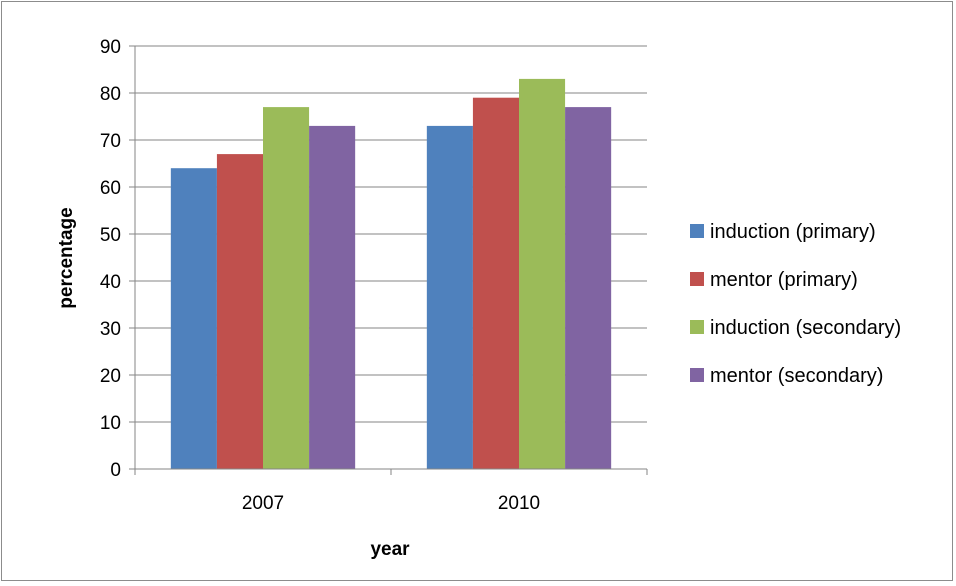 Image resolution: width=956 pixels, height=586 pixels. I want to click on bar-induction-secondary-2010, so click(542, 274).